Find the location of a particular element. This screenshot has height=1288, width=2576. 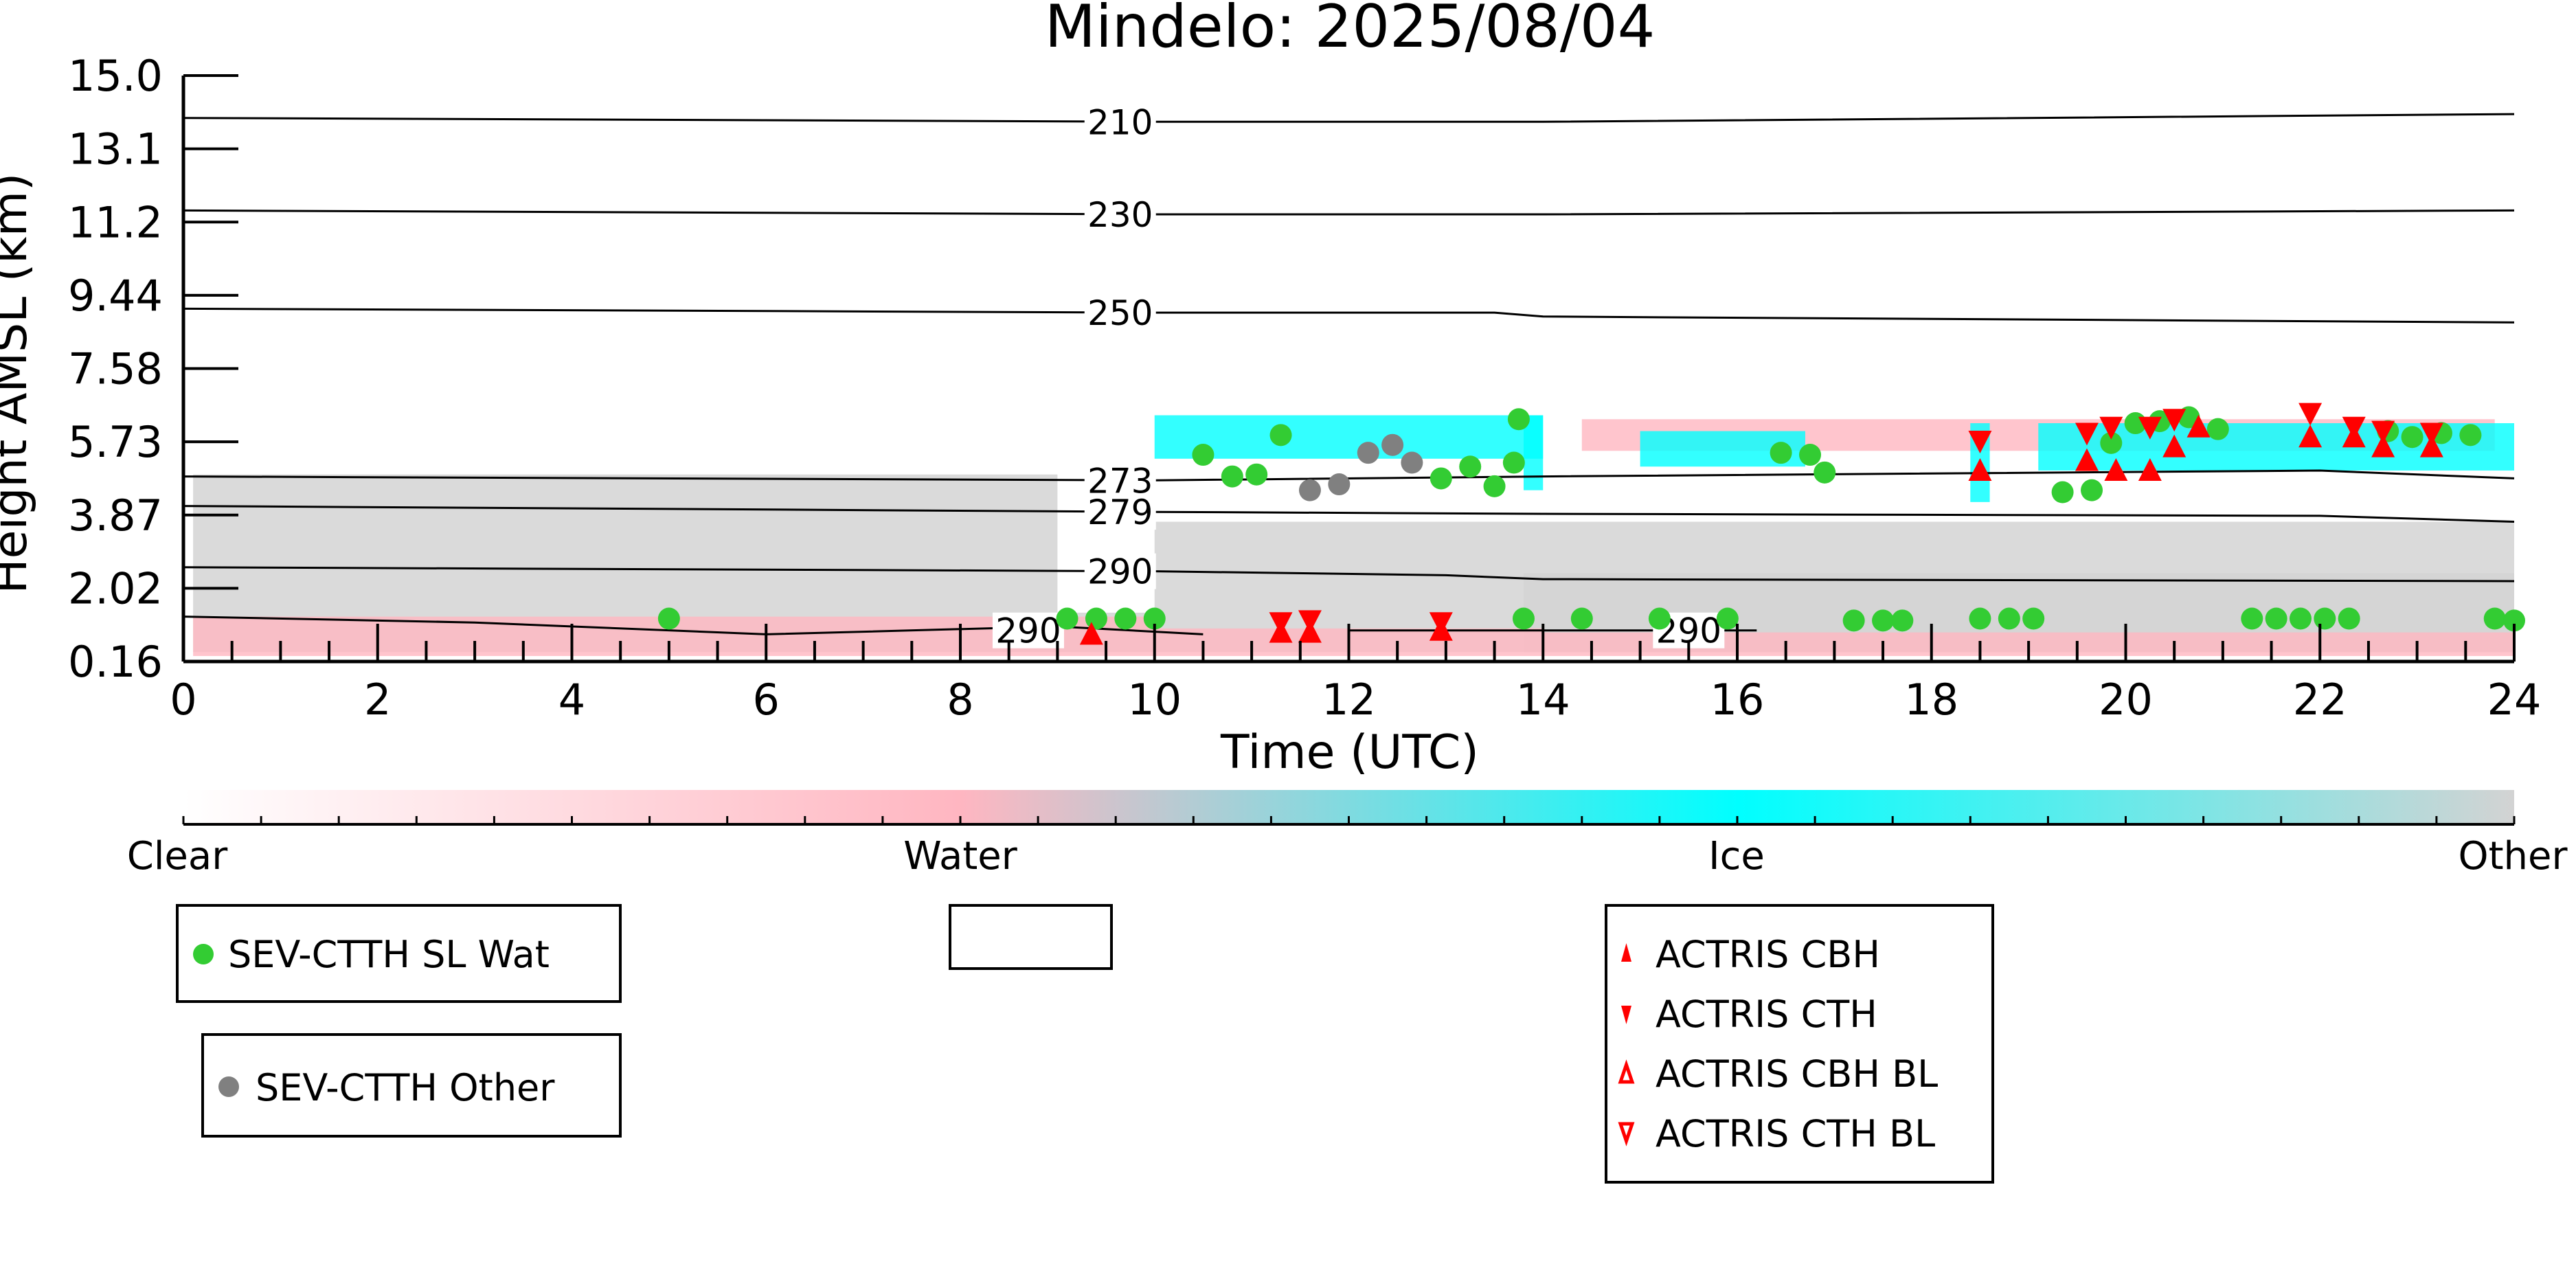

contour-label-210: 210 is located at coordinates (1120, 122).